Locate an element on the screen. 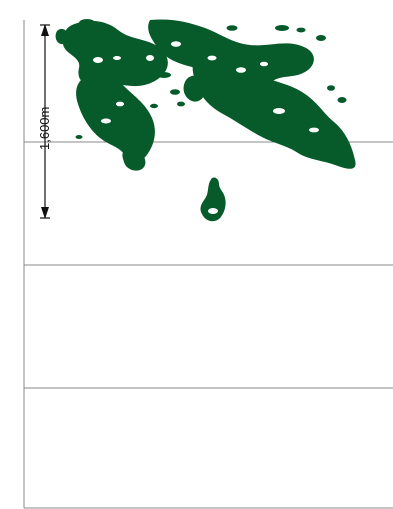 The width and height of the screenshot is (393, 509). forest-patch-small-ridge is located at coordinates (194, 88).